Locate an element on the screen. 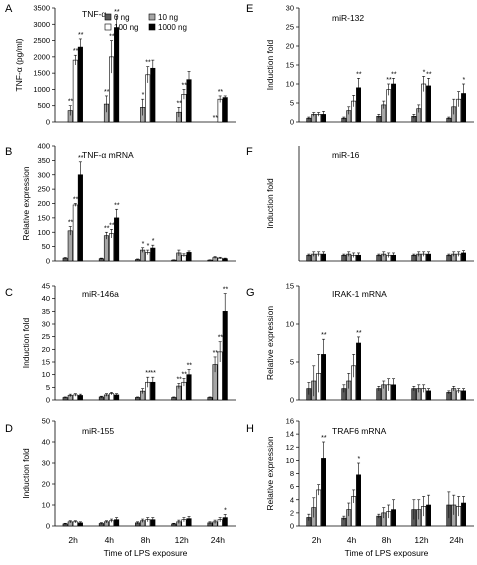 This screenshot has width=477, height=565. panel-label: H is located at coordinates (250, 429).